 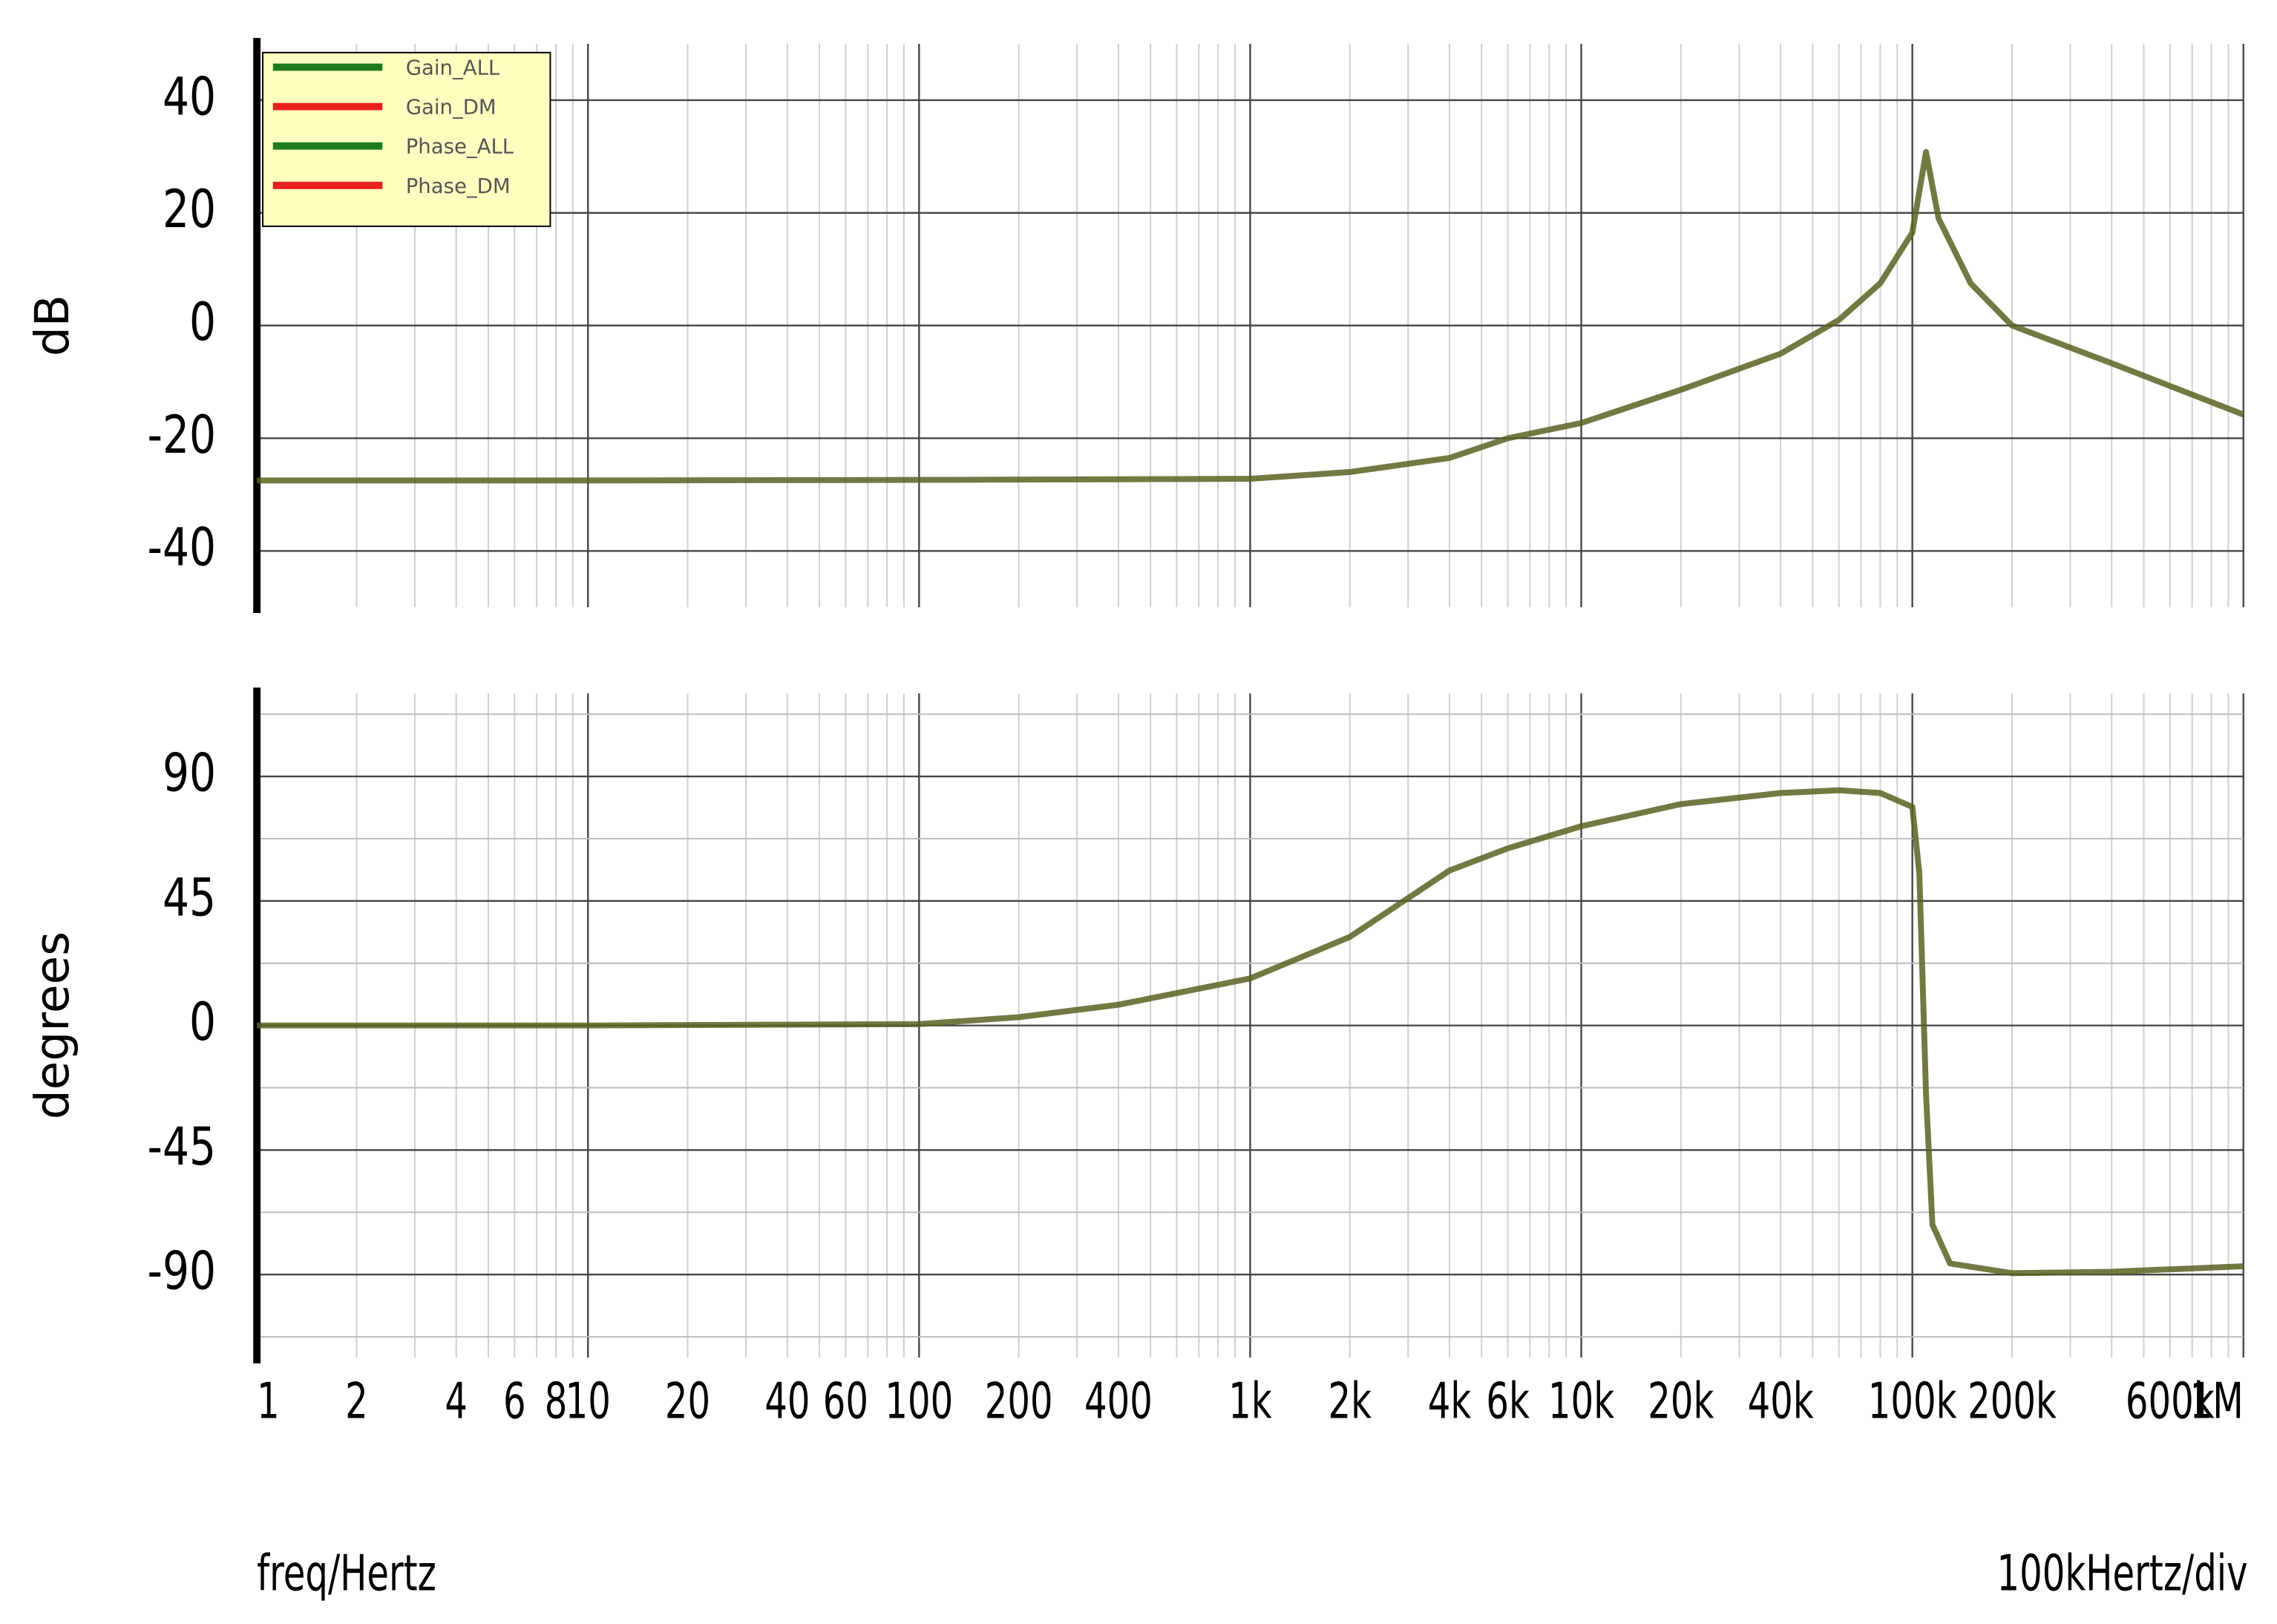 I want to click on x-tick-label: 400, so click(x=1118, y=1401).